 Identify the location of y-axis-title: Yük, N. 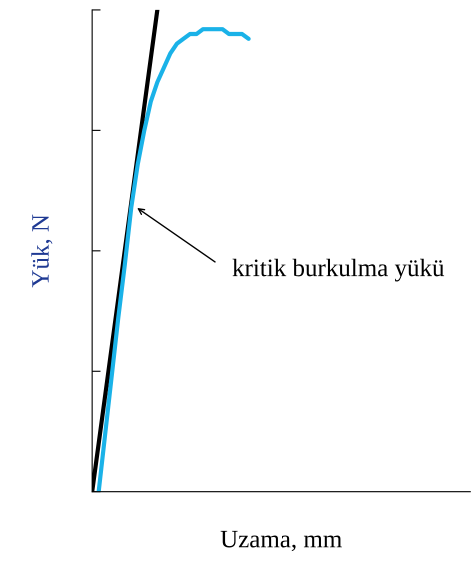
(41, 251).